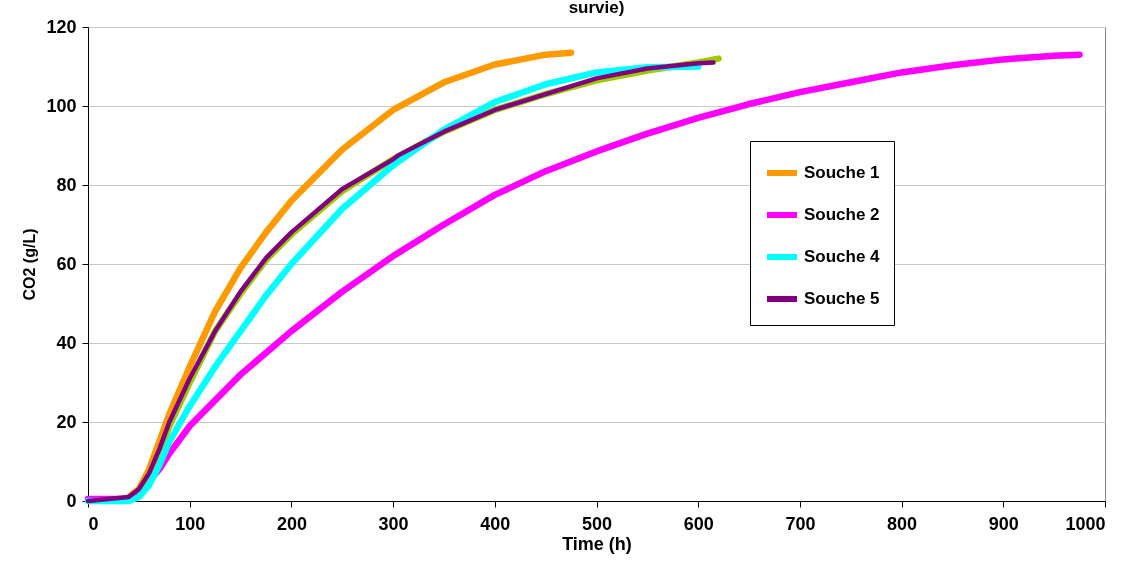 This screenshot has height=572, width=1131. I want to click on x-tick-label: 700, so click(800, 523).